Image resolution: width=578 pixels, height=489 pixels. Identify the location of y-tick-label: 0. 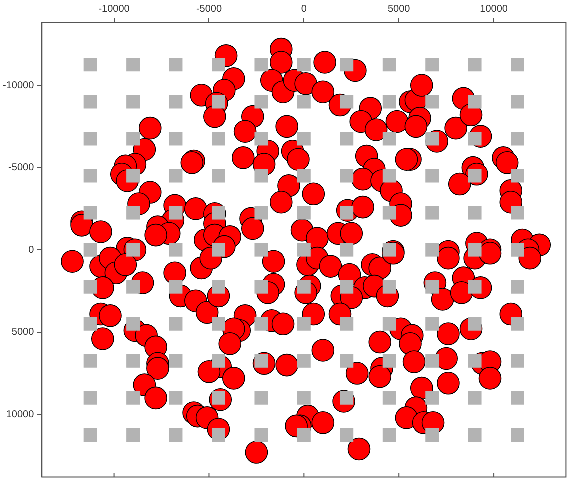
(31, 250).